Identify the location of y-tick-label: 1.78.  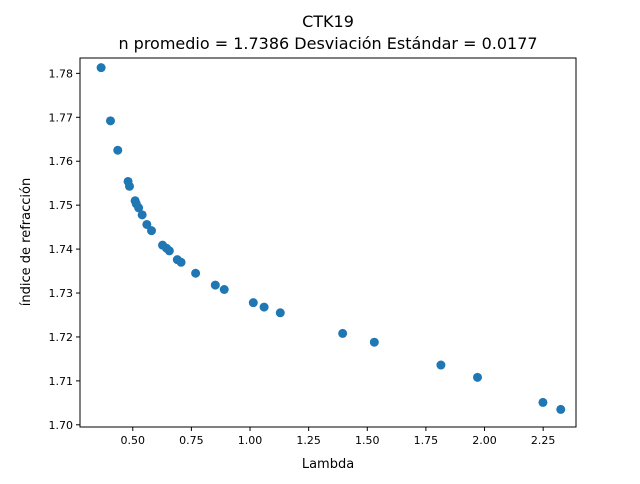
(61, 73).